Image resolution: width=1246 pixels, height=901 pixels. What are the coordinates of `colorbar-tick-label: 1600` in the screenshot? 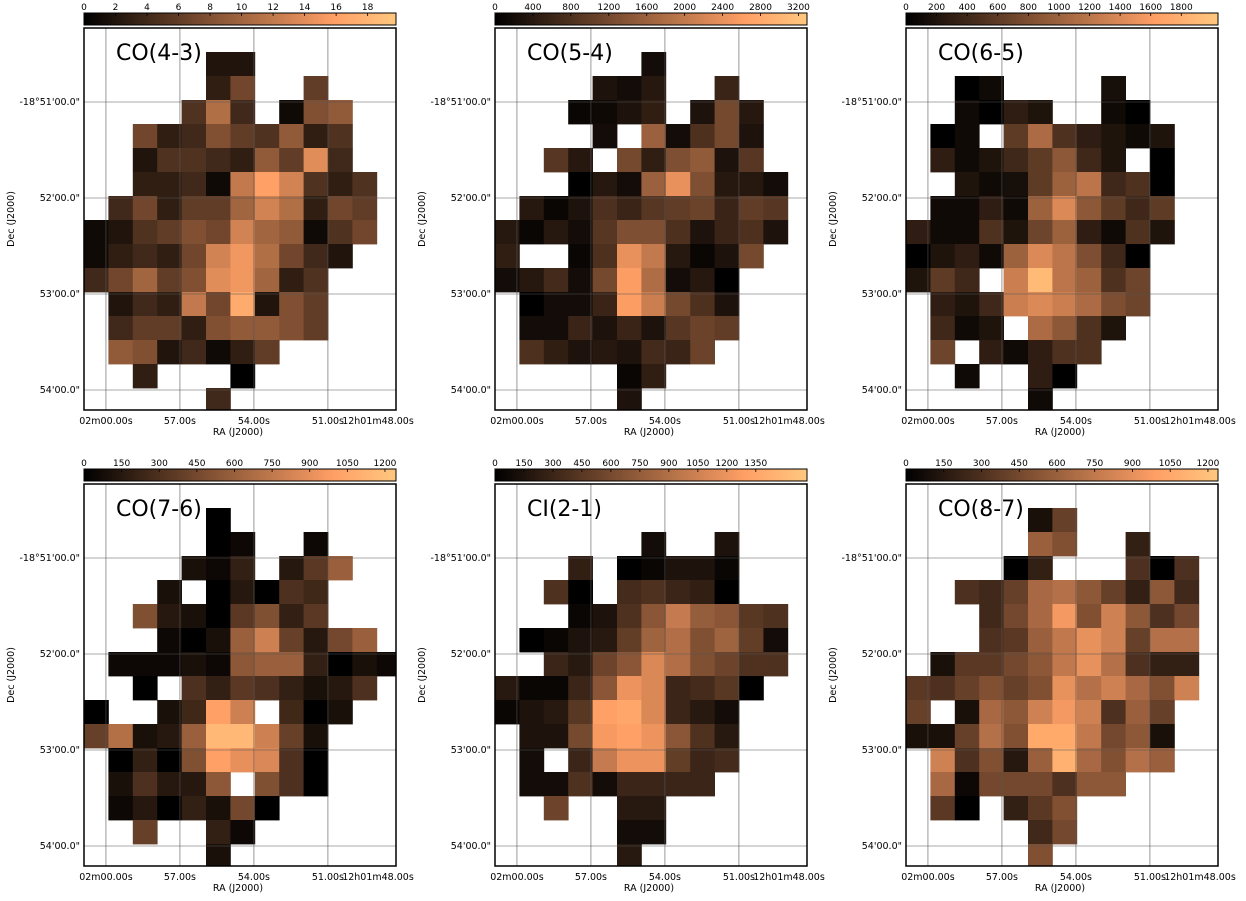 It's located at (1150, 8).